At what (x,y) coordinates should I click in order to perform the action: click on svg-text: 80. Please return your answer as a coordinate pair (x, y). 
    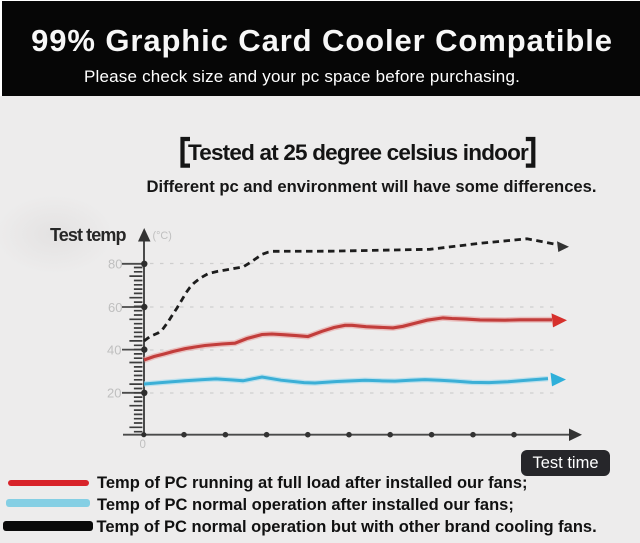
    Looking at the image, I should click on (115, 264).